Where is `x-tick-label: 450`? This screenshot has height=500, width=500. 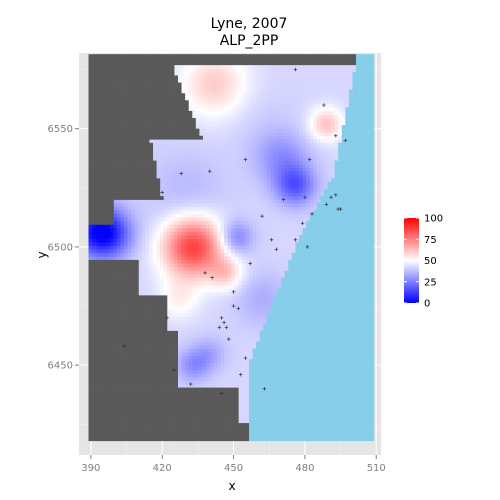
x-tick-label: 450 is located at coordinates (233, 468).